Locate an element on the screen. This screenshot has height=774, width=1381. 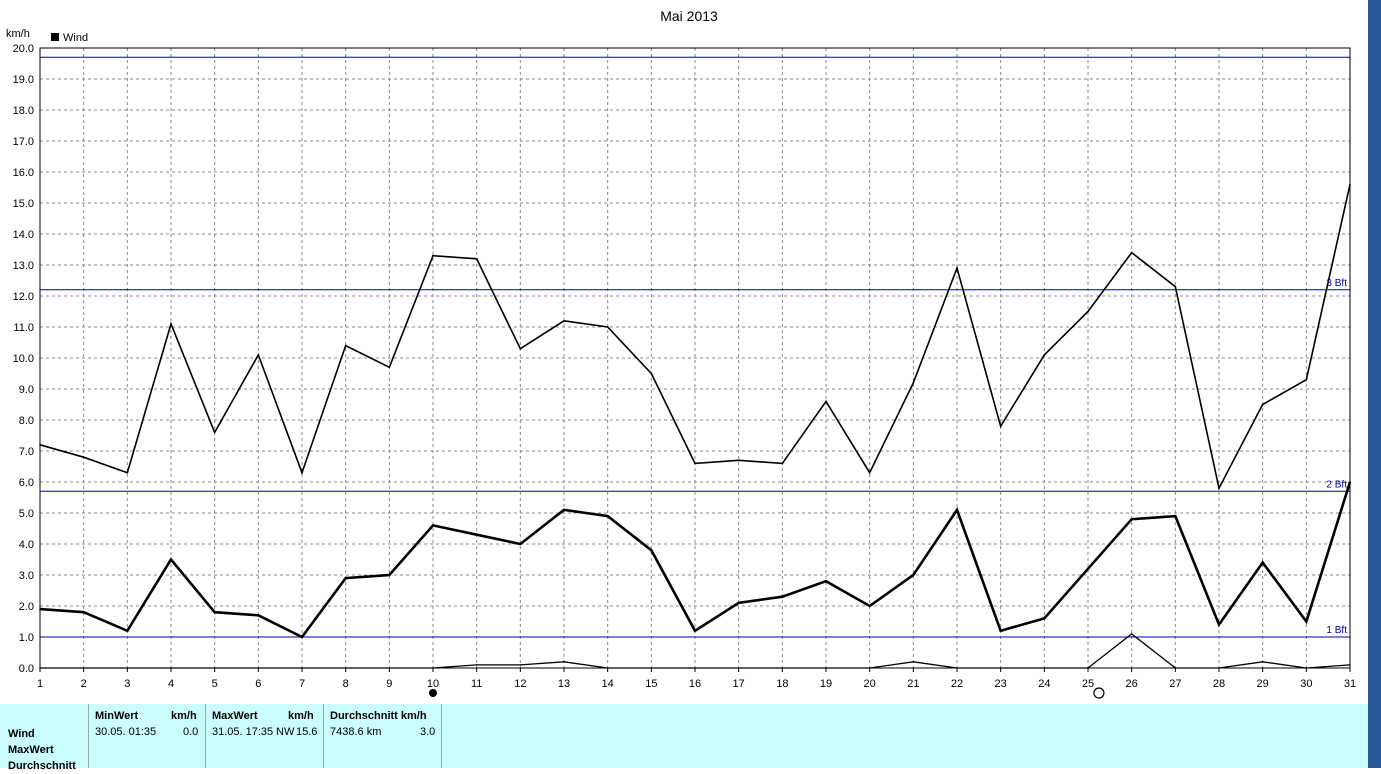
min-unit: km/h is located at coordinates (184, 716).